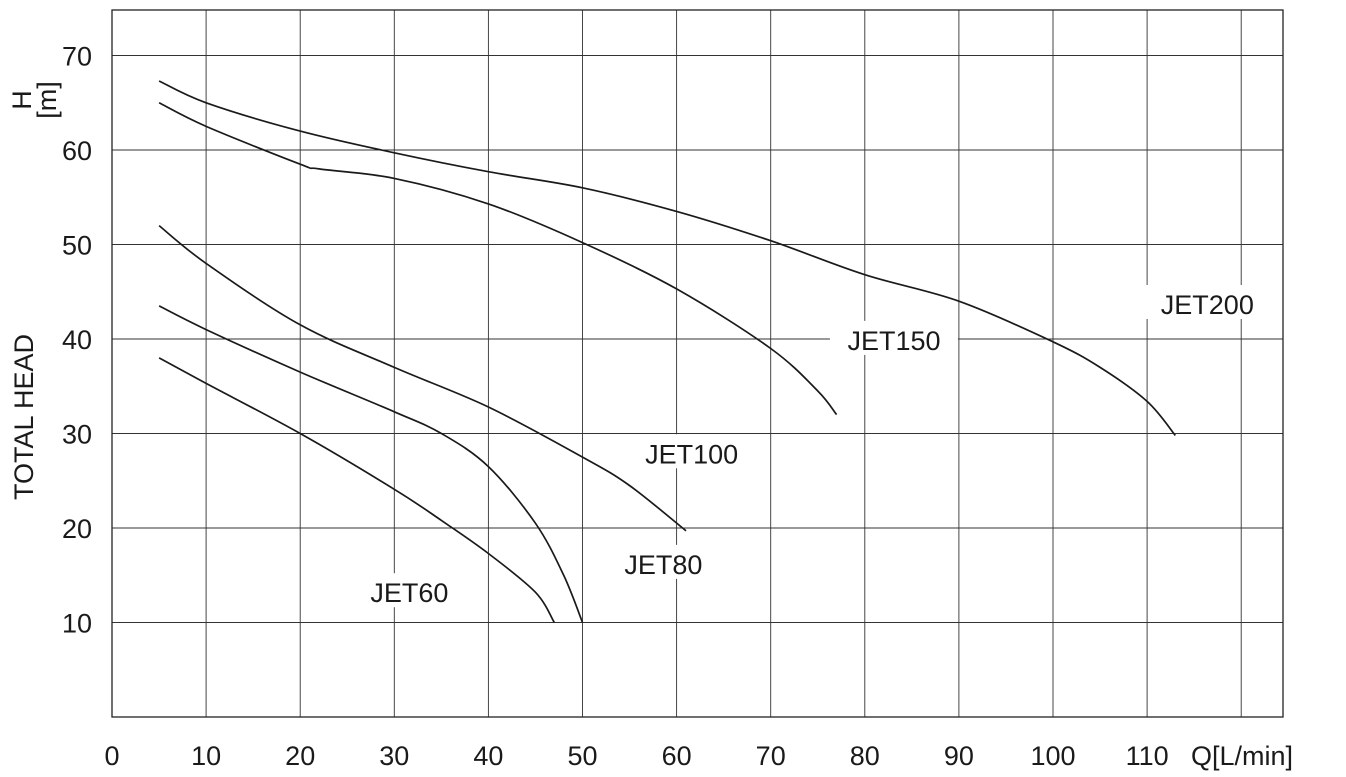 This screenshot has height=777, width=1346. Describe the element at coordinates (959, 756) in the screenshot. I see `x-tick-label: 90` at that location.